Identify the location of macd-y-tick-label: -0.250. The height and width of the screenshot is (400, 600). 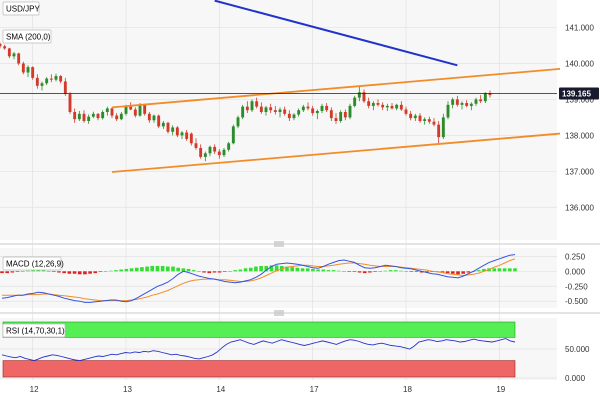
(576, 286).